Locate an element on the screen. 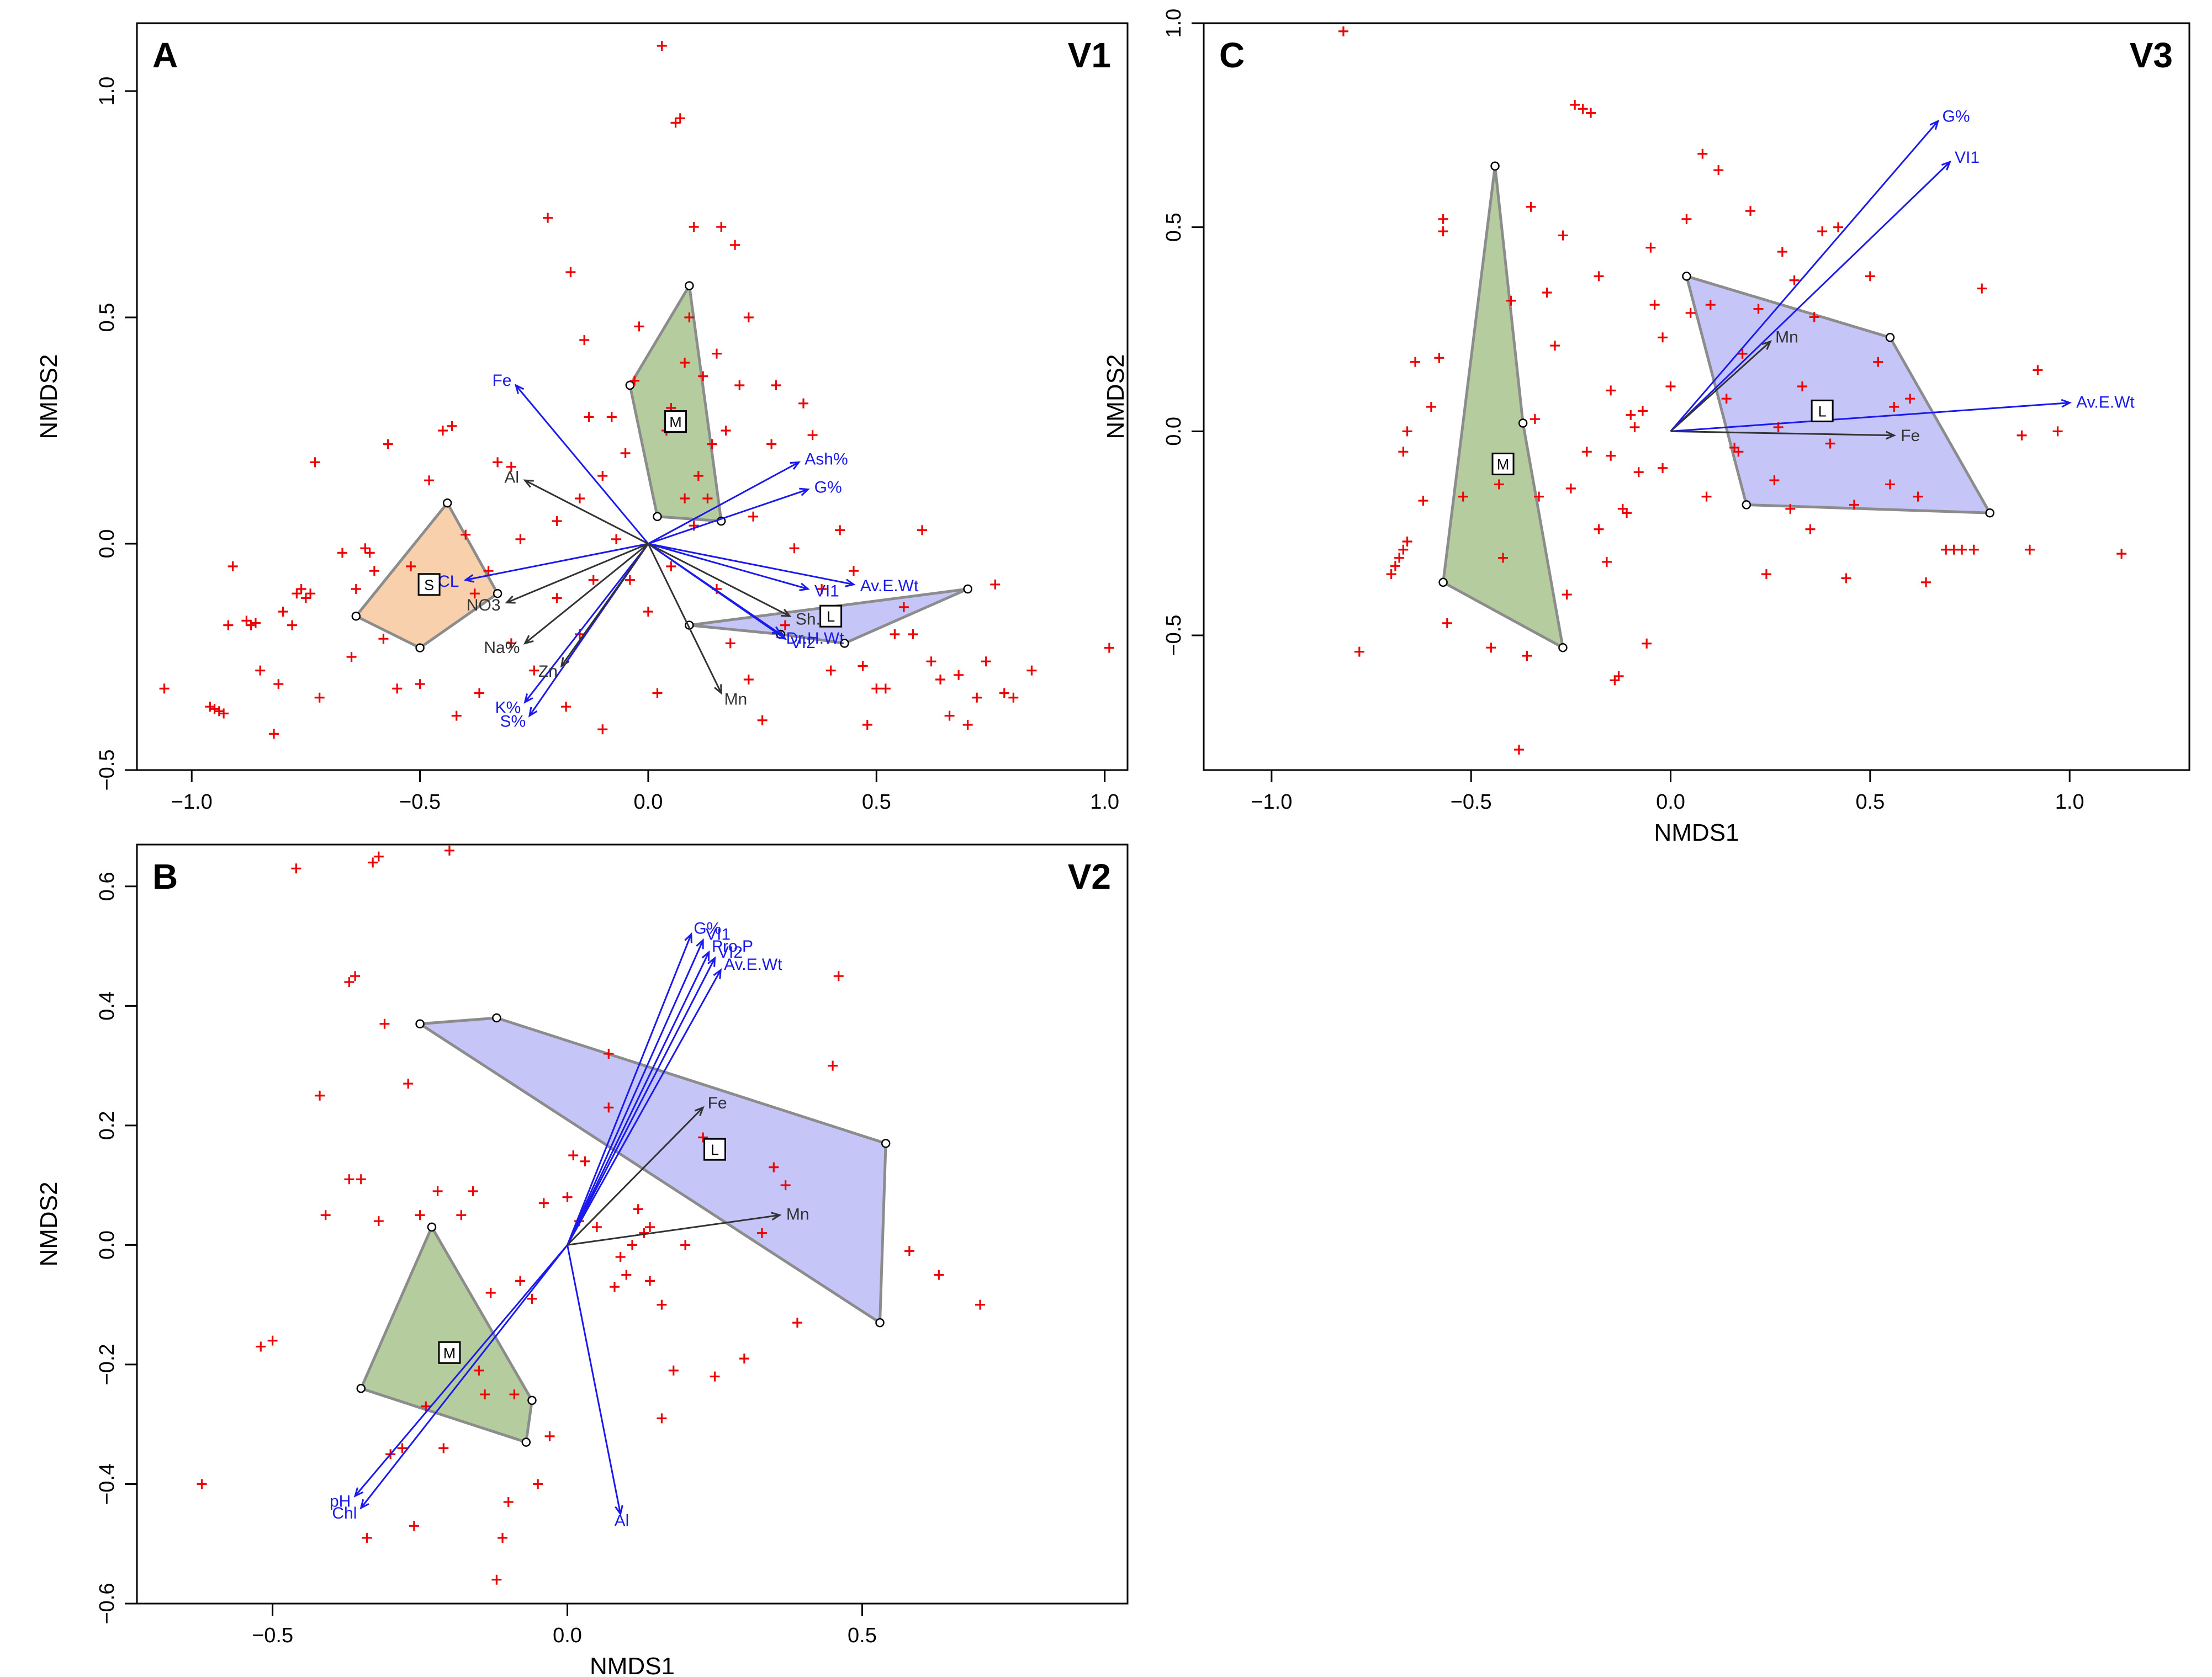  panel-b-ytick-label: 0.6 is located at coordinates (108, 887).